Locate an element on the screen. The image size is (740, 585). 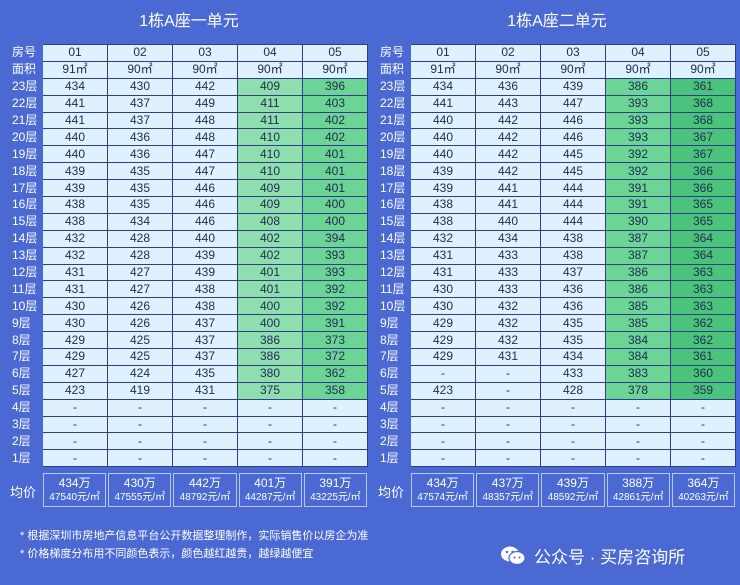
floor-row: 14层 432 428 440 402 394 is located at coordinates (189, 238).